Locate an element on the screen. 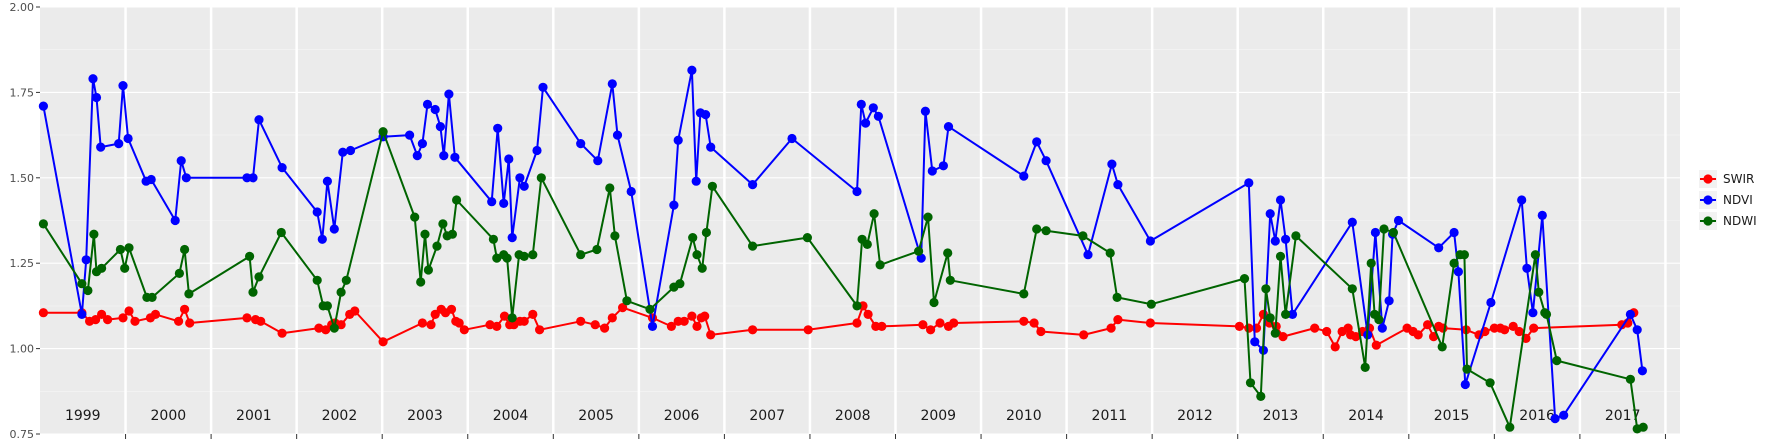 Image resolution: width=1773 pixels, height=442 pixels. legend-label: NDVI is located at coordinates (1738, 200).